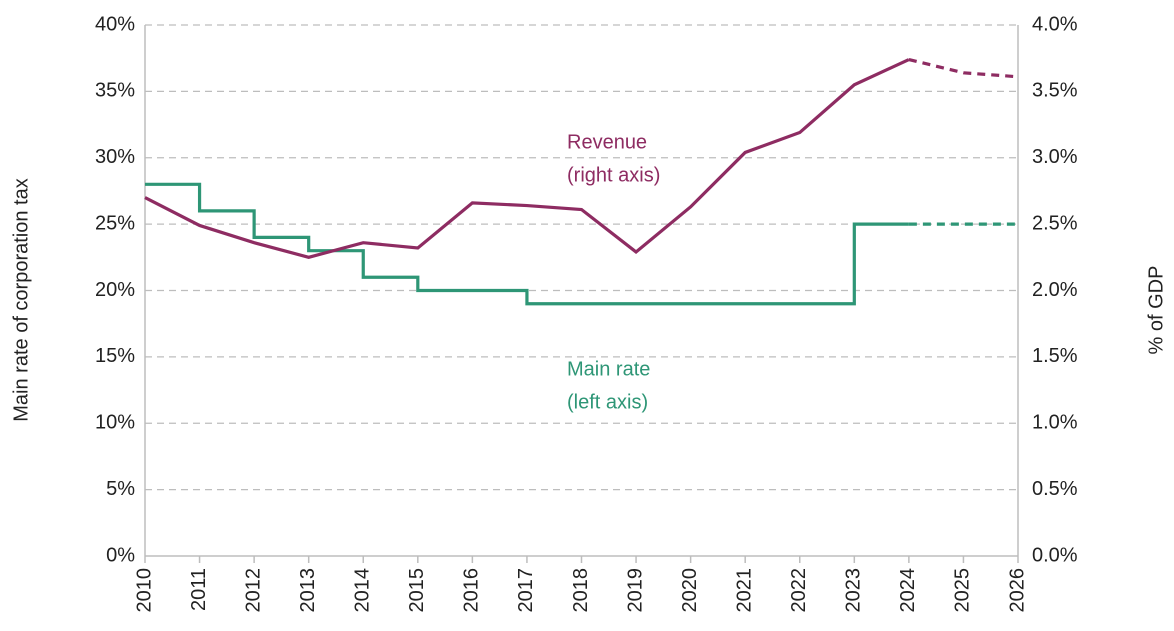 The width and height of the screenshot is (1174, 631). What do you see at coordinates (690, 590) in the screenshot?
I see `x-tick-label: 2020` at bounding box center [690, 590].